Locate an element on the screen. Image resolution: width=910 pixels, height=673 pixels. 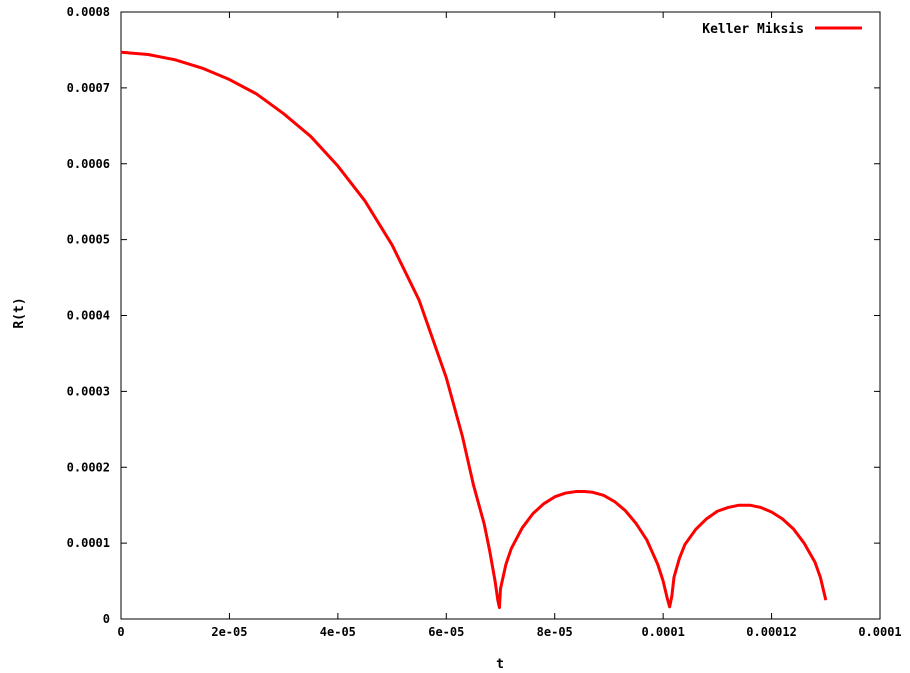
legend: Keller Miksis is located at coordinates (782, 29).